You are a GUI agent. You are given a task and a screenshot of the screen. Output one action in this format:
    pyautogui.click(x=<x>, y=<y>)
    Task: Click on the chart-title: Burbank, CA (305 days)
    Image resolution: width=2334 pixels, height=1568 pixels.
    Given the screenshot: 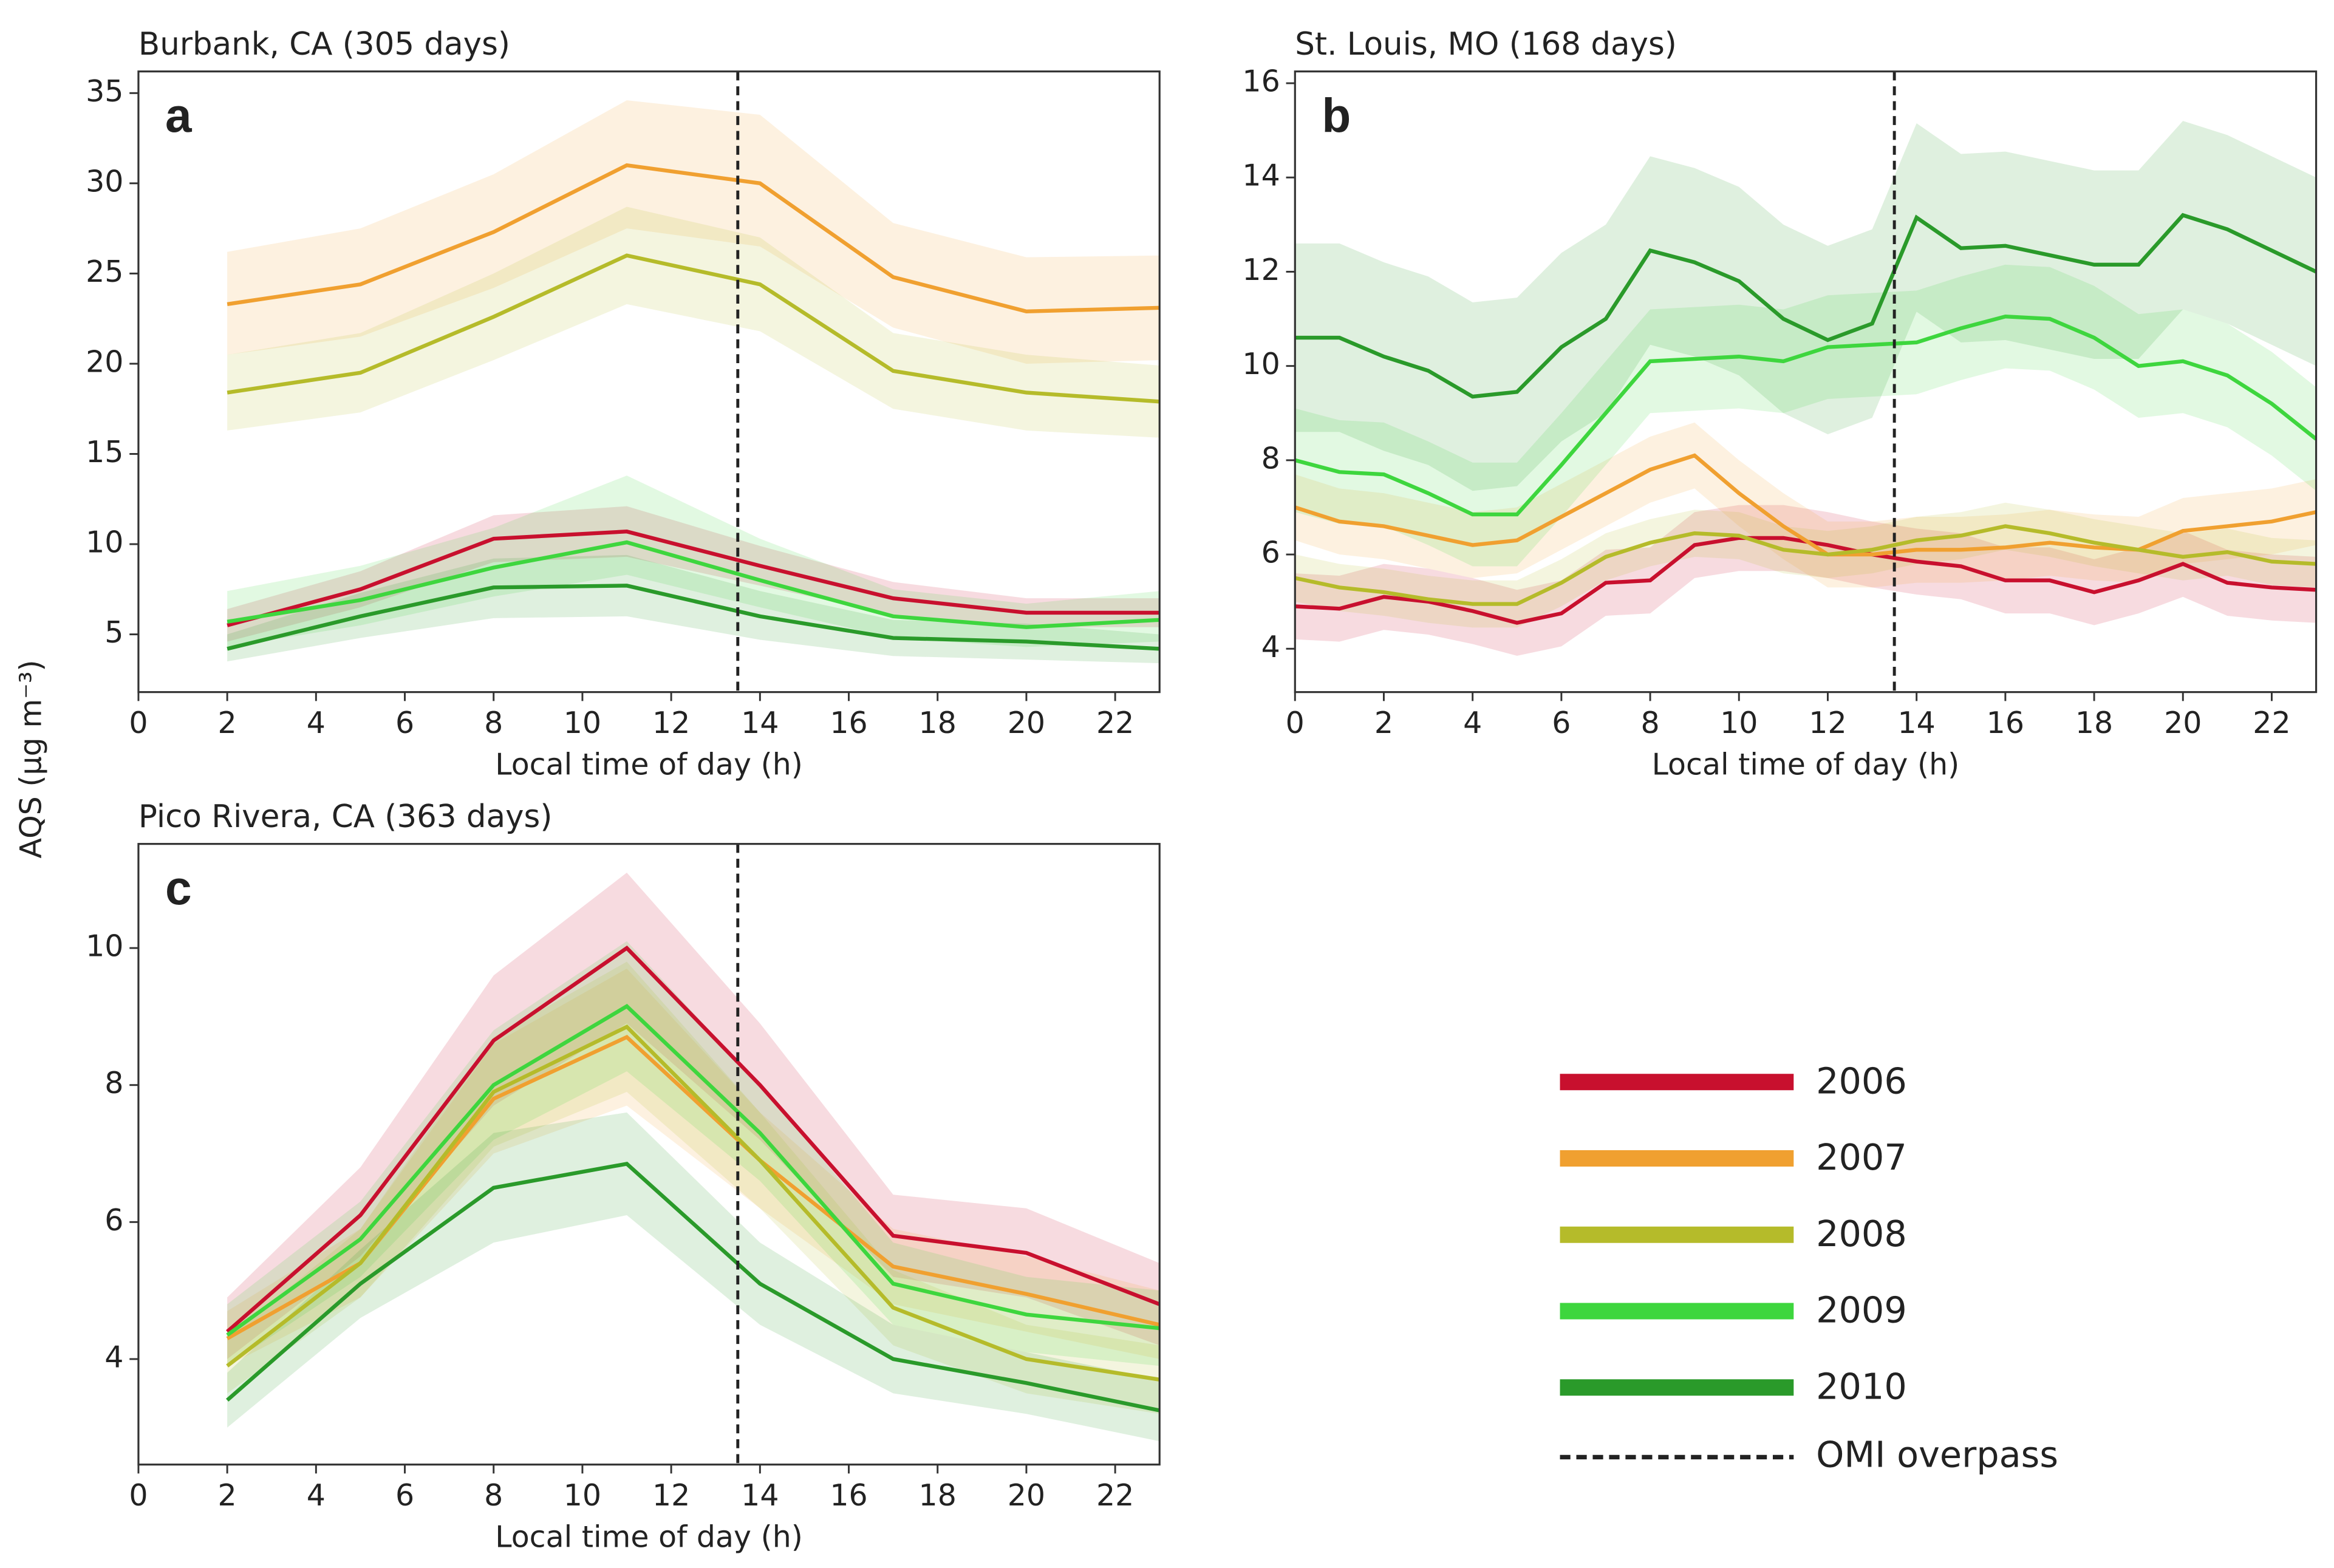 What is the action you would take?
    pyautogui.click(x=324, y=44)
    